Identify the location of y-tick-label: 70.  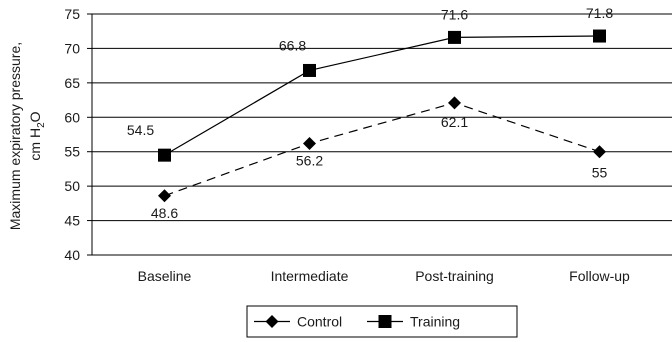
(72, 48).